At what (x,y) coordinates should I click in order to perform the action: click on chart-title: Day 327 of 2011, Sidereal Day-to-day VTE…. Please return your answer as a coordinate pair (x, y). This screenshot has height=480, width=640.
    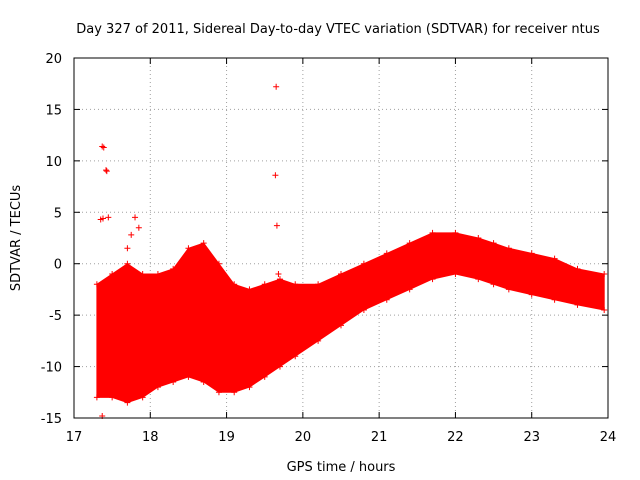
    Looking at the image, I should click on (338, 29).